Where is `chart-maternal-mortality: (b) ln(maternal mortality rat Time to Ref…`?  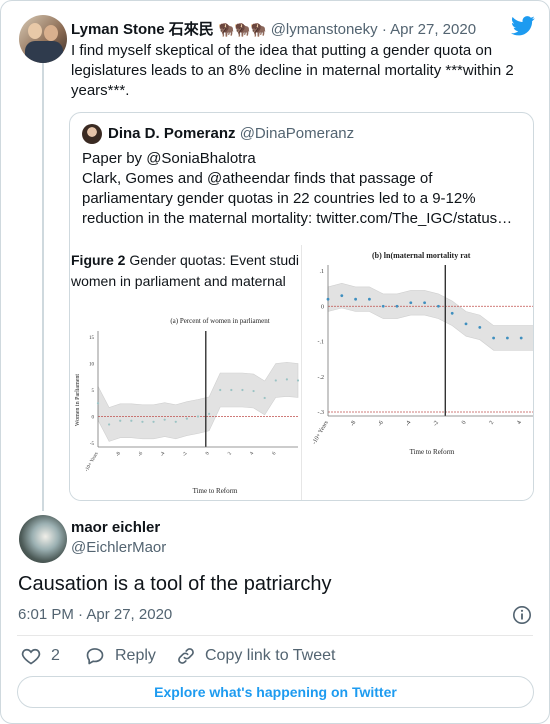 chart-maternal-mortality: (b) ln(maternal mortality rat Time to Ref… is located at coordinates (418, 373).